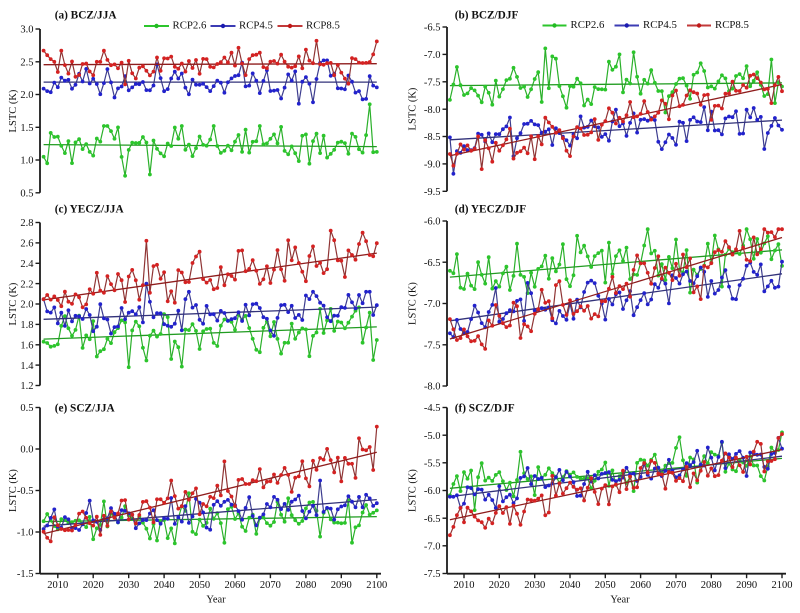  Describe the element at coordinates (86, 15) in the screenshot. I see `svg-text: (a) BCZ/JJA` at that location.